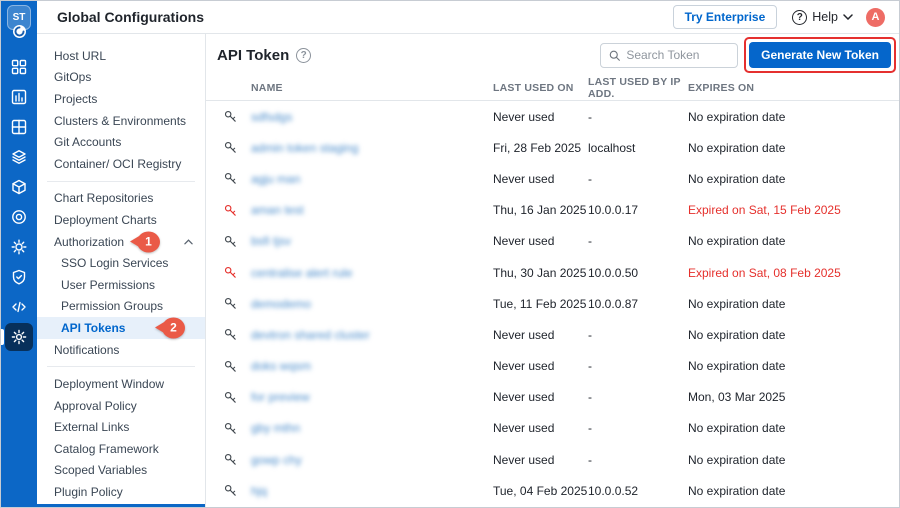 Image resolution: width=900 pixels, height=508 pixels. Describe the element at coordinates (92, 427) in the screenshot. I see `sidebar-item-external-links: External Links` at that location.